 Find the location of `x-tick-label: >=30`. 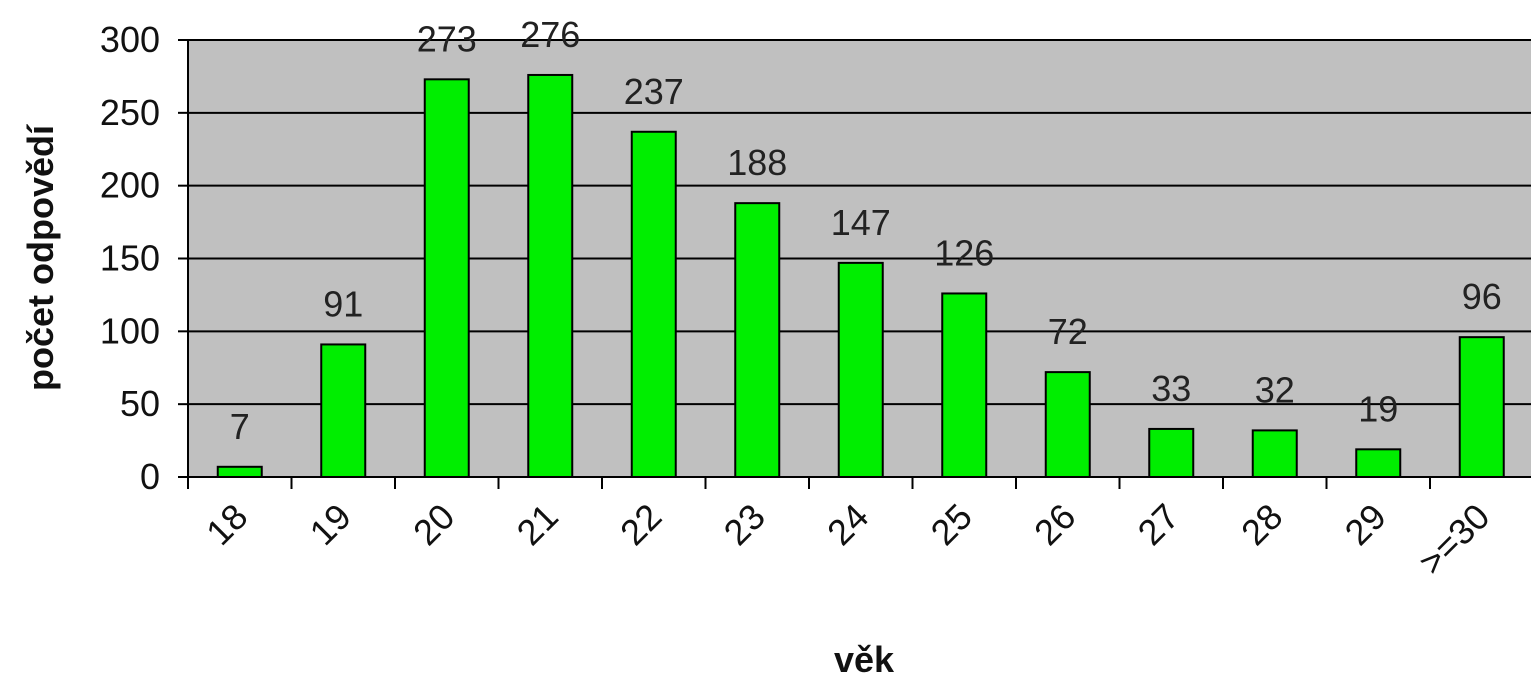

x-tick-label: >=30 is located at coordinates (1453, 539).